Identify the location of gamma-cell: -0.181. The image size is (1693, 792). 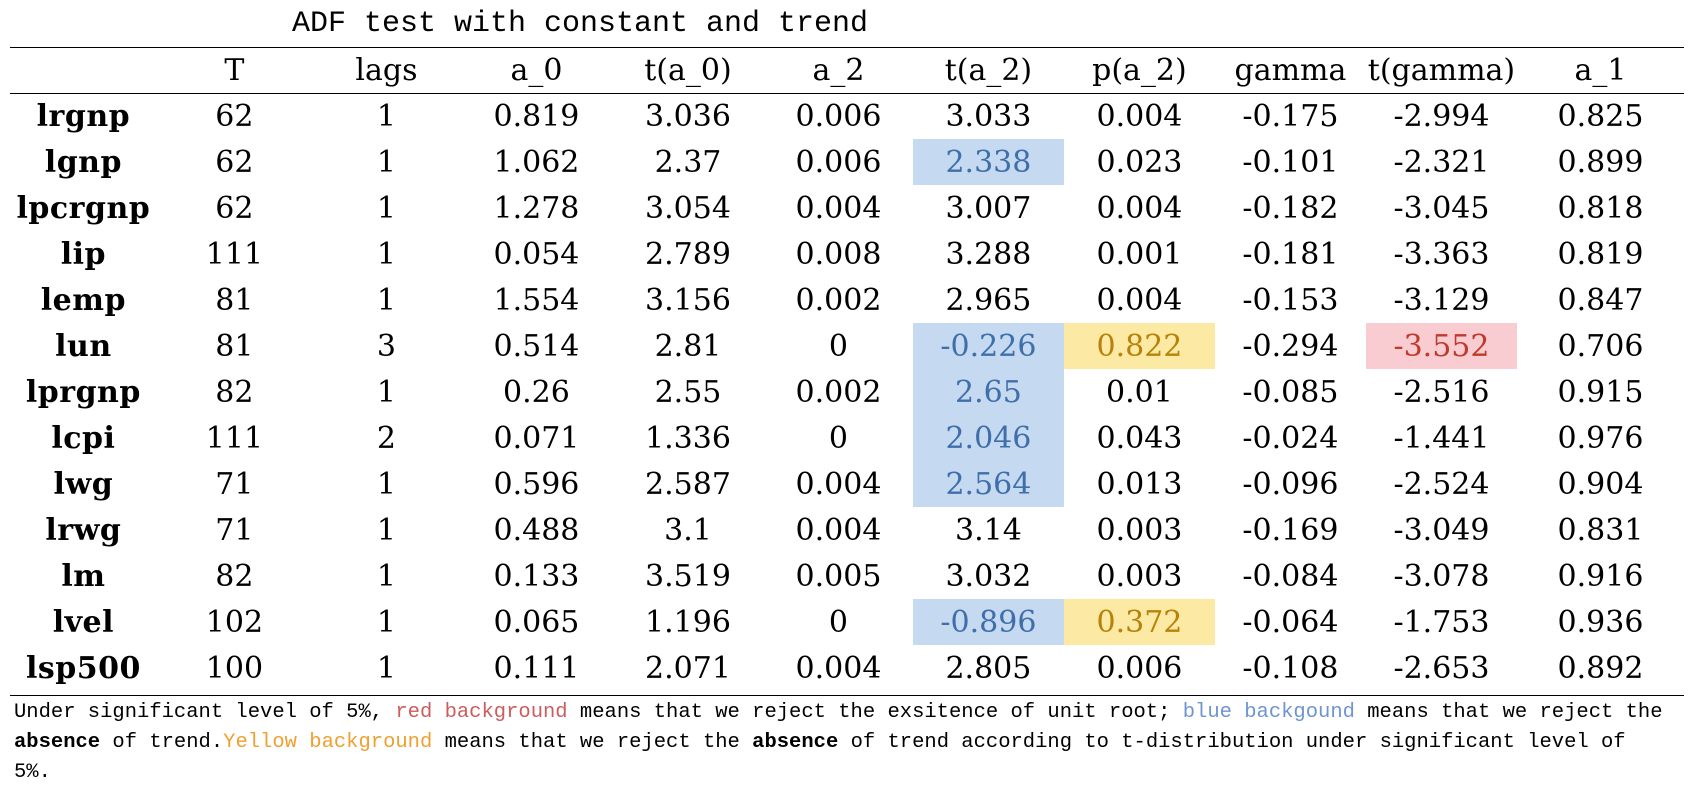
(1290, 254).